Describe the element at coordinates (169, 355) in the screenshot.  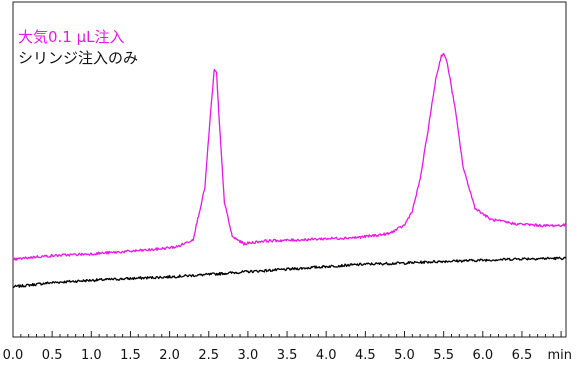
I see `x-tick-label: 2.0` at that location.